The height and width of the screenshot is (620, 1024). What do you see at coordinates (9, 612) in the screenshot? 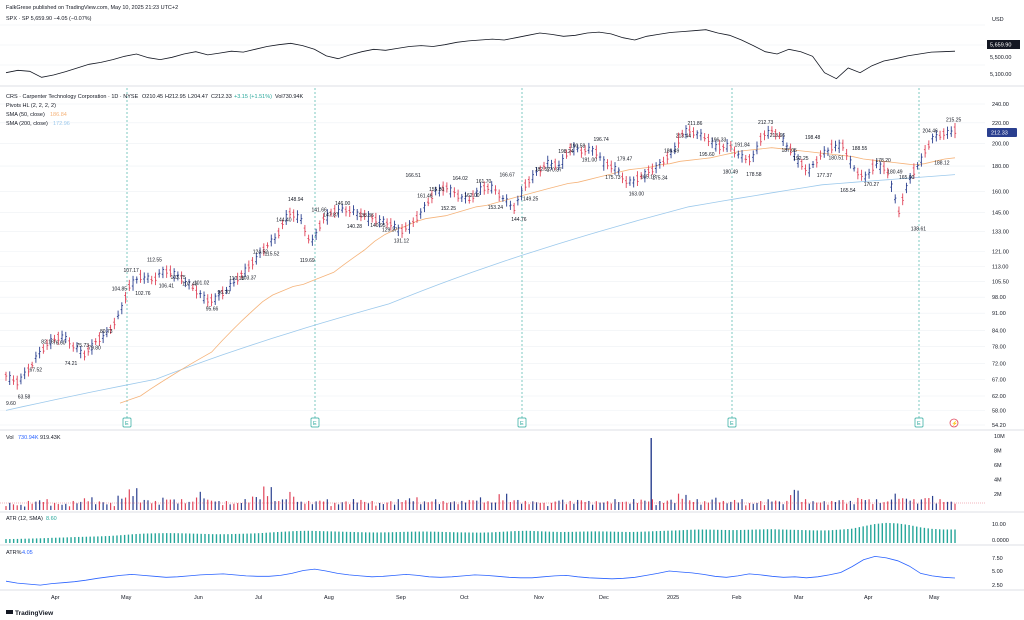
I see `tradingview-logo-icon` at bounding box center [9, 612].